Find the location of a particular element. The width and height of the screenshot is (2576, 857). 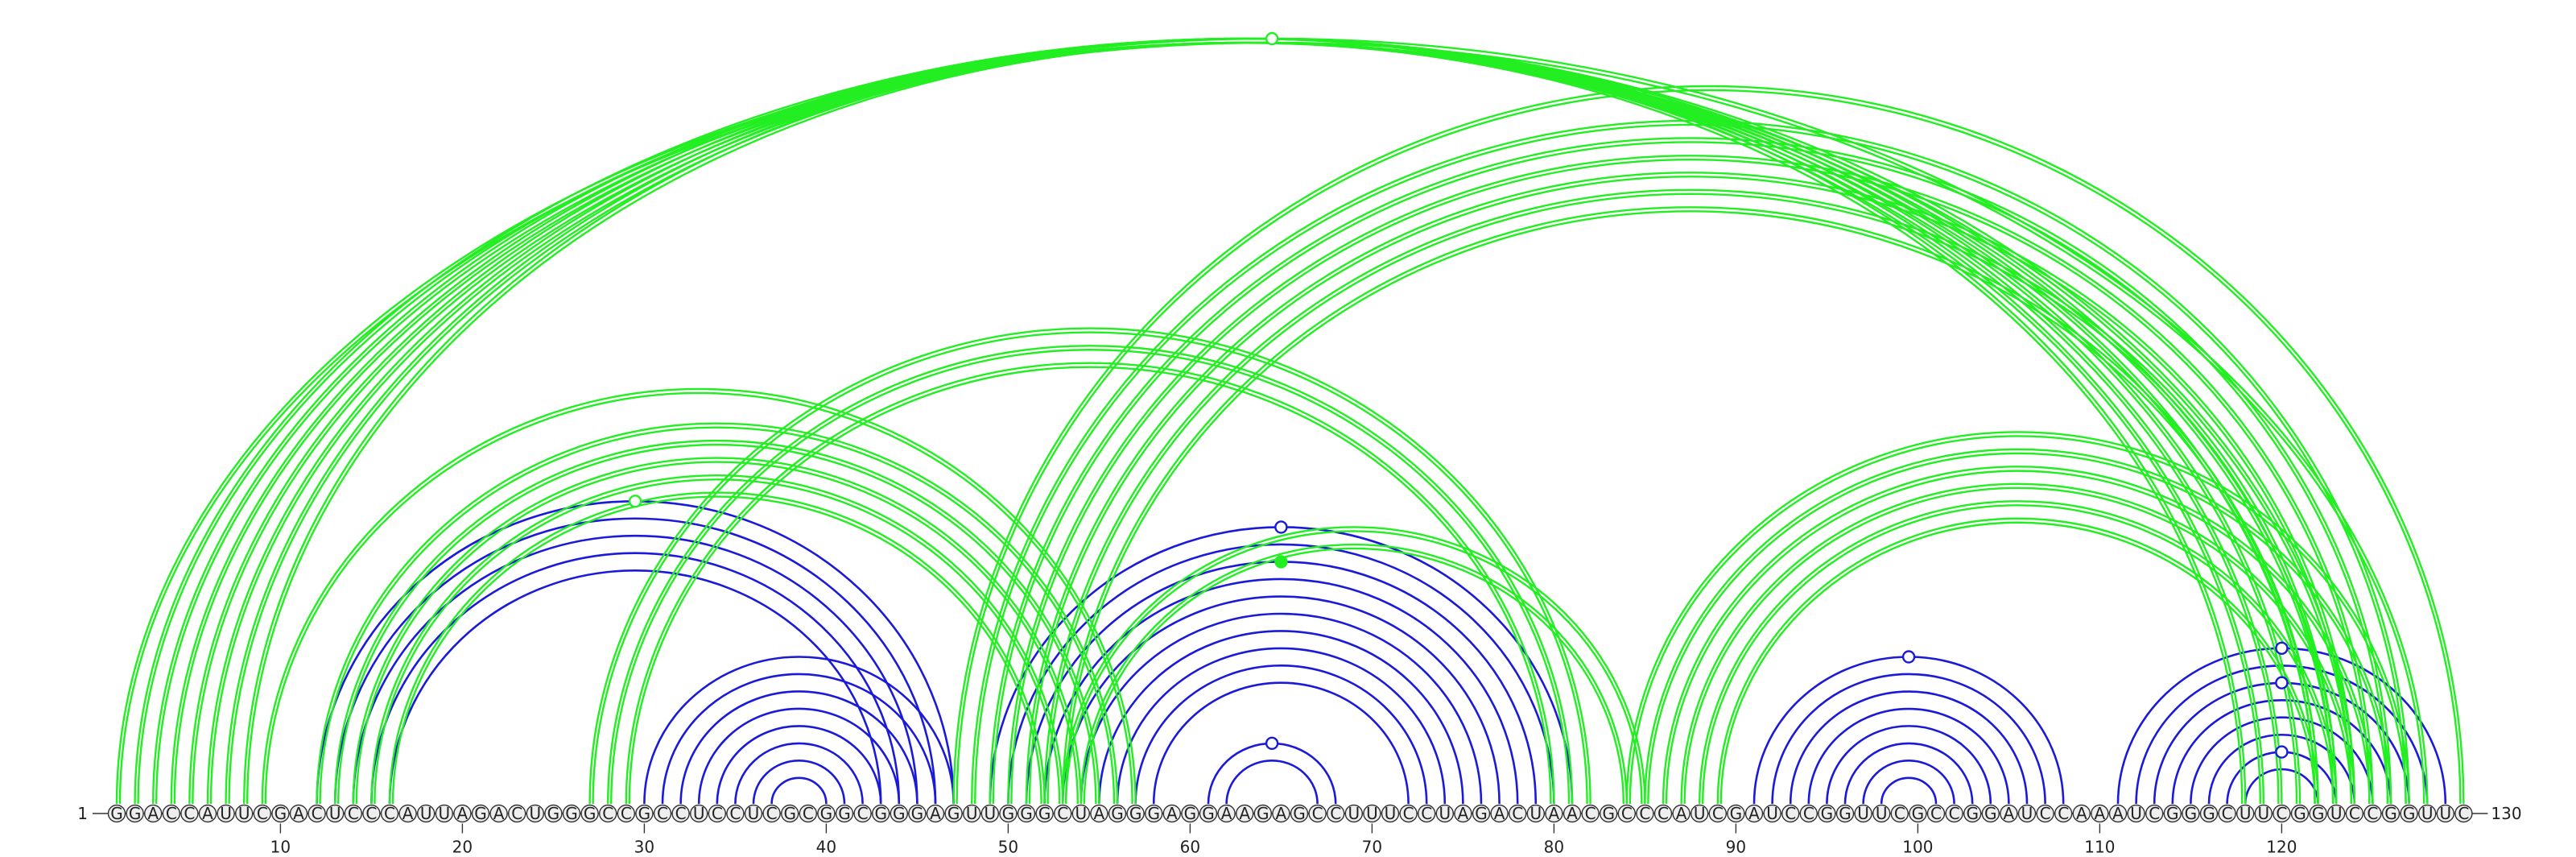

axis-tick-label: 100 is located at coordinates (1917, 847).